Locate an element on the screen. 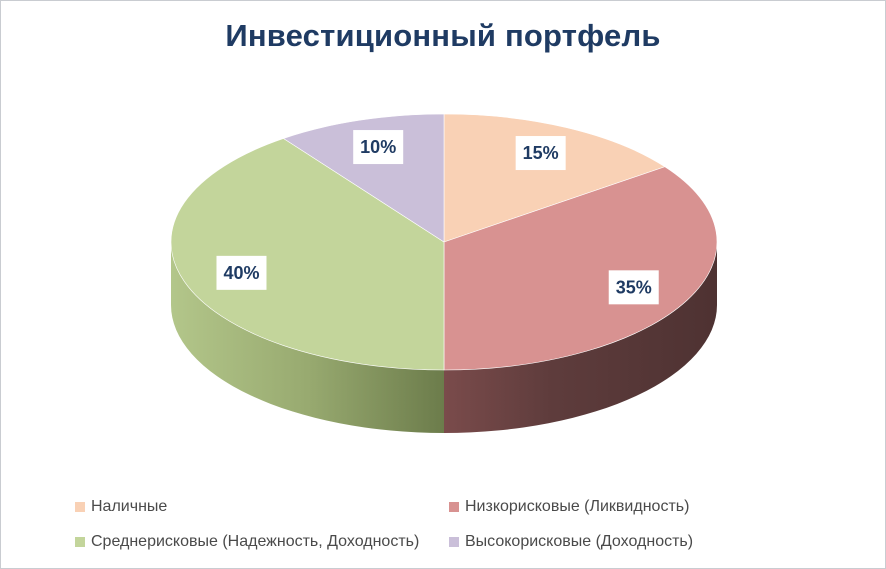  pie-slice-medium-risk is located at coordinates (307, 254).